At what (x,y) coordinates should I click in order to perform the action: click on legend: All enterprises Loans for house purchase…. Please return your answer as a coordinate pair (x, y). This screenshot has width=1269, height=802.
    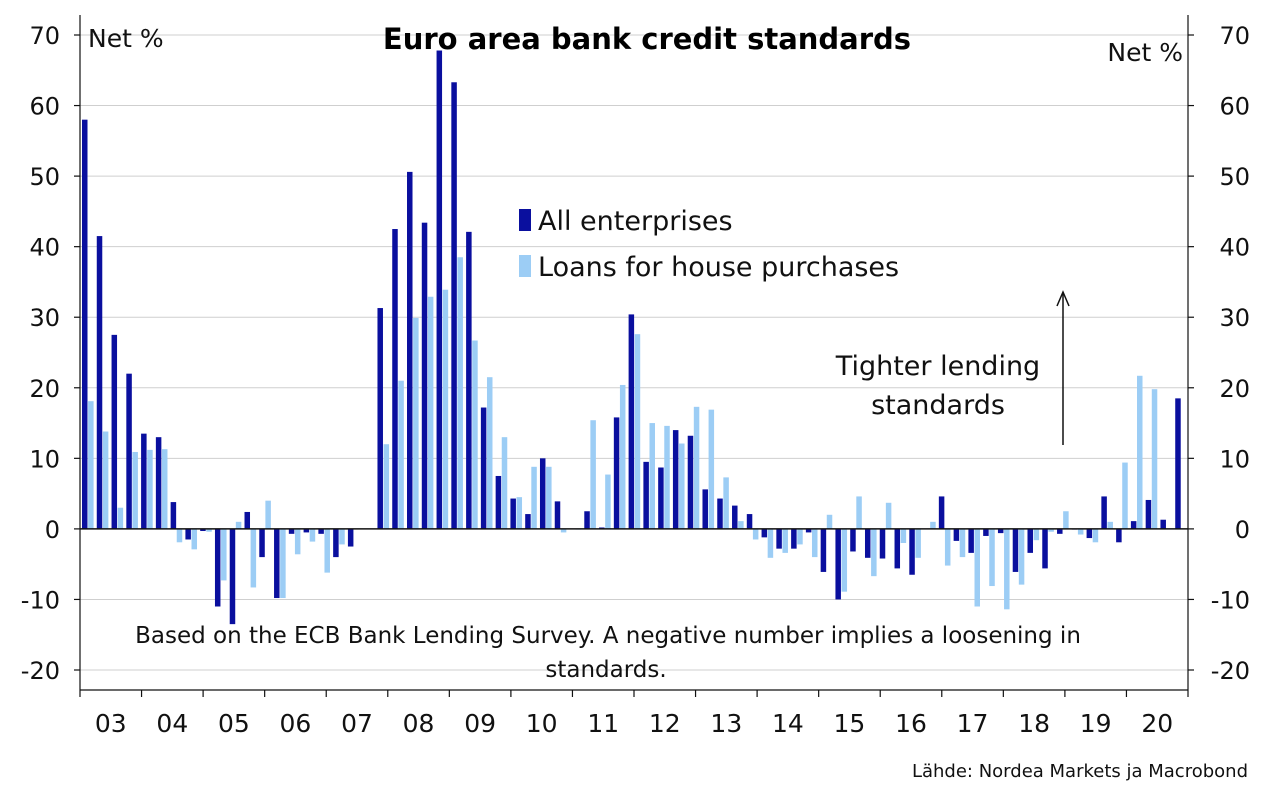
    Looking at the image, I should click on (709, 244).